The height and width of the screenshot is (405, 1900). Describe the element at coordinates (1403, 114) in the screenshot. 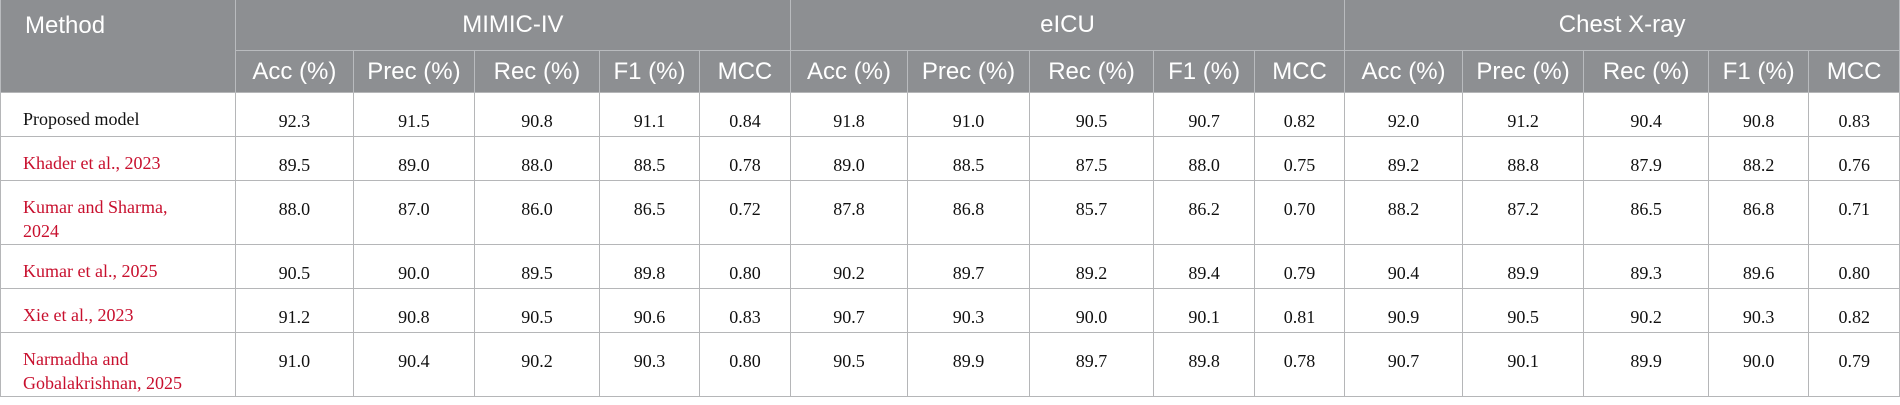

I see `value-cell: 92.0` at that location.